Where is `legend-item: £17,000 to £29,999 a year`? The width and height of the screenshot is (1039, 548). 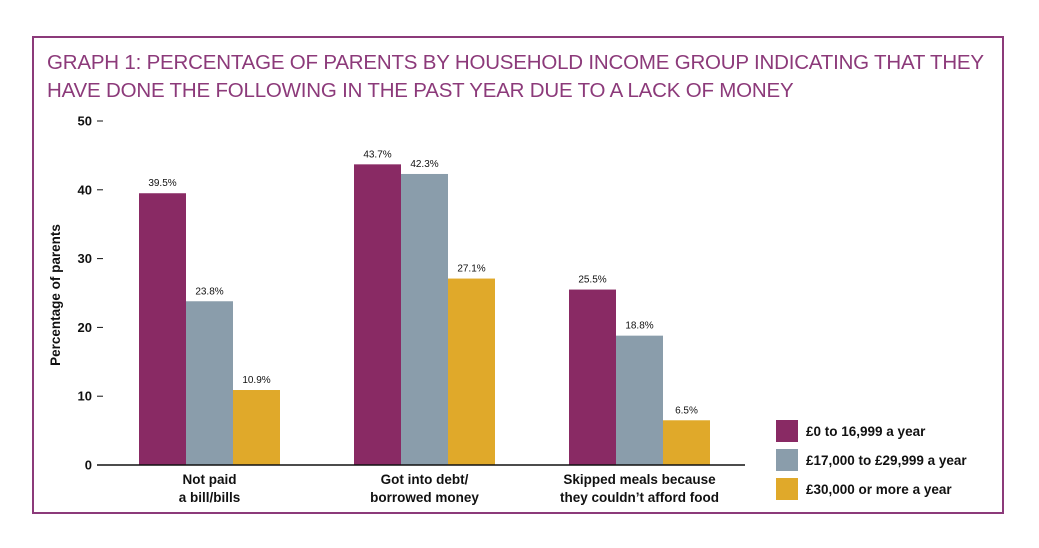 legend-item: £17,000 to £29,999 a year is located at coordinates (871, 460).